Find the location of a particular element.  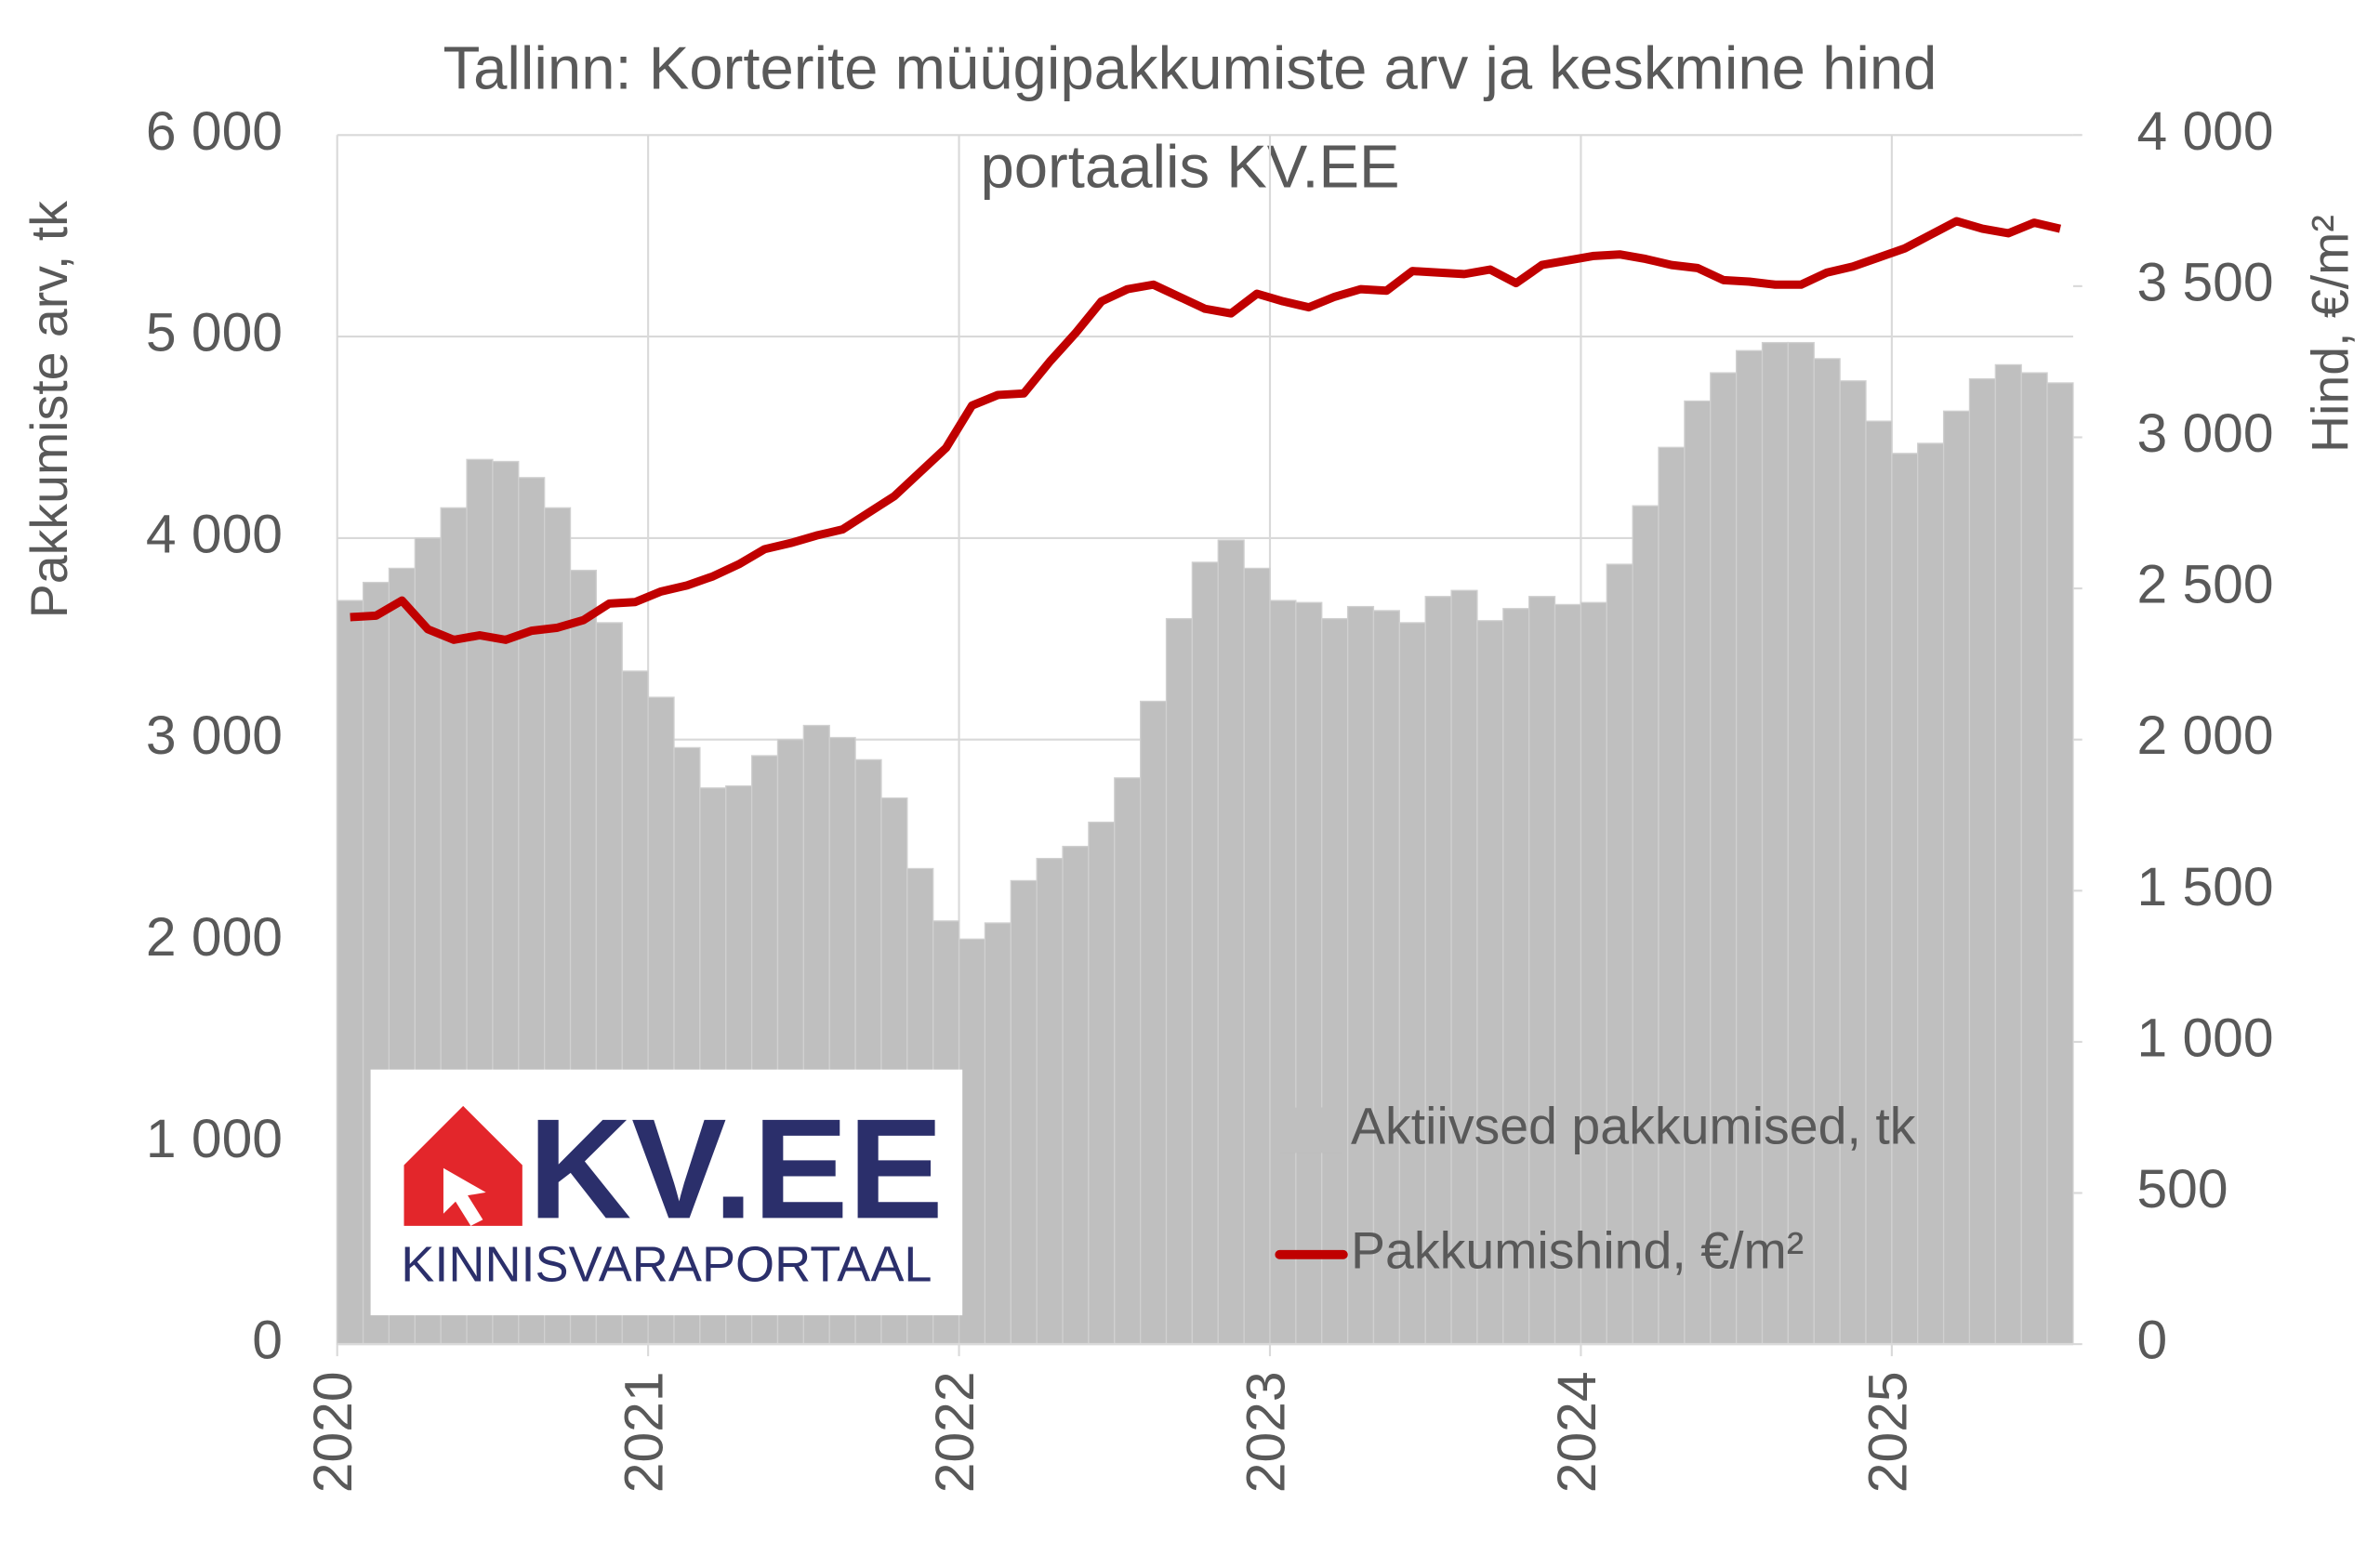

y2-tick-label: 0 is located at coordinates (2151, 1341).